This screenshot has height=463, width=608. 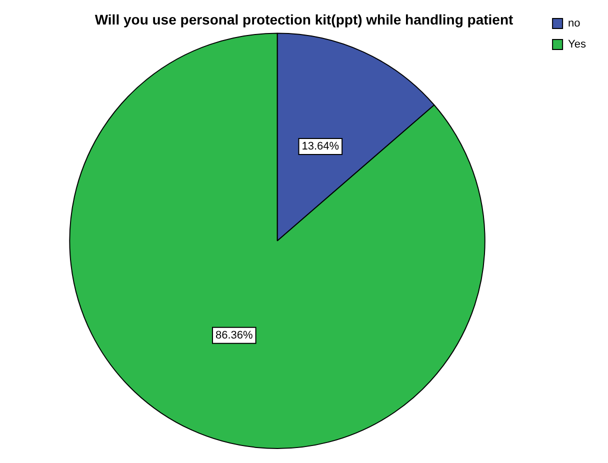 What do you see at coordinates (321, 146) in the screenshot?
I see `data-label: 13.64%` at bounding box center [321, 146].